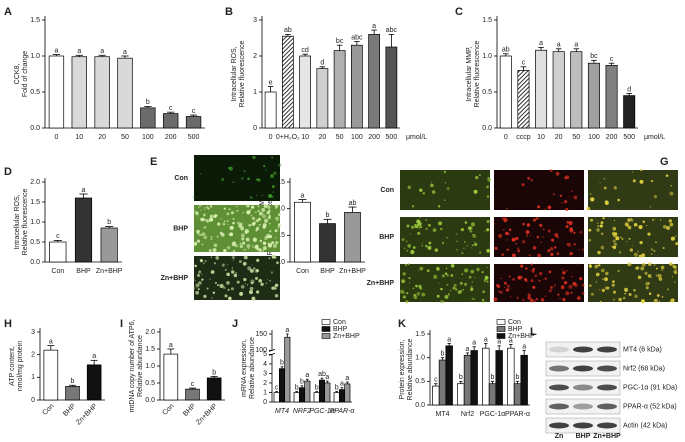  I want to click on x-tick-label: 20, so click(102, 137).